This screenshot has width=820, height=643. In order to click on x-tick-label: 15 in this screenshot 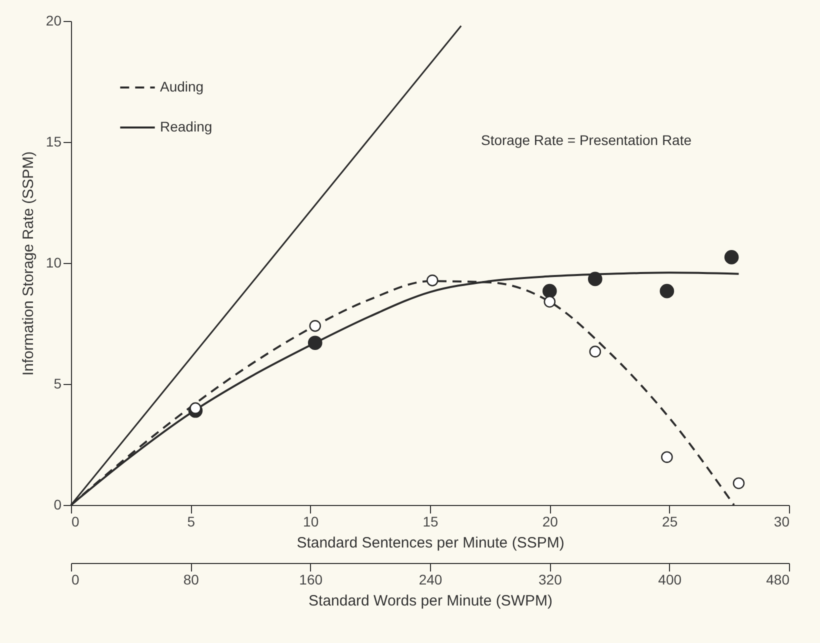, I will do `click(430, 522)`.